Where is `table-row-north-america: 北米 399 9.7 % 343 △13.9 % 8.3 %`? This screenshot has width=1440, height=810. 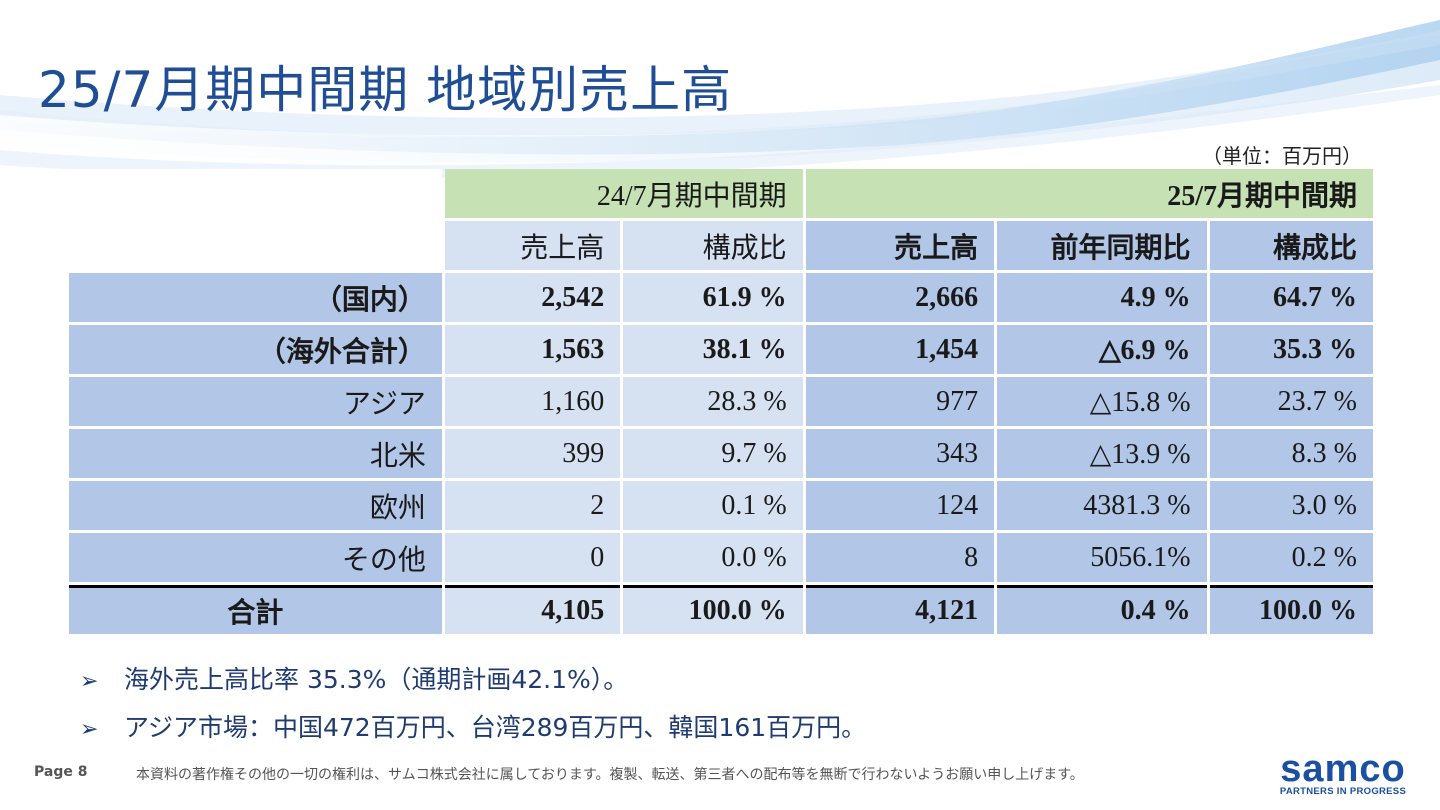 table-row-north-america: 北米 399 9.7 % 343 △13.9 % 8.3 % is located at coordinates (721, 453).